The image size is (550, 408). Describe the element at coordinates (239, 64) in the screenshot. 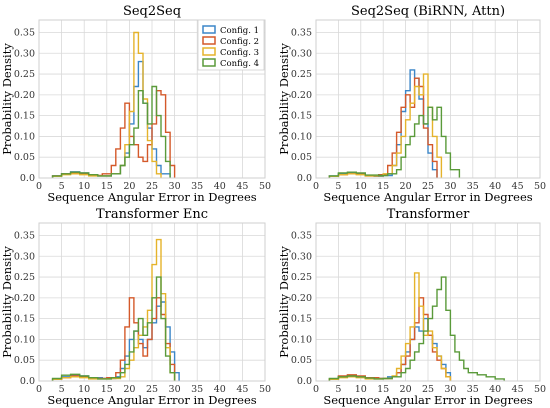

I see `legend-entry-label: Config. 4` at that location.